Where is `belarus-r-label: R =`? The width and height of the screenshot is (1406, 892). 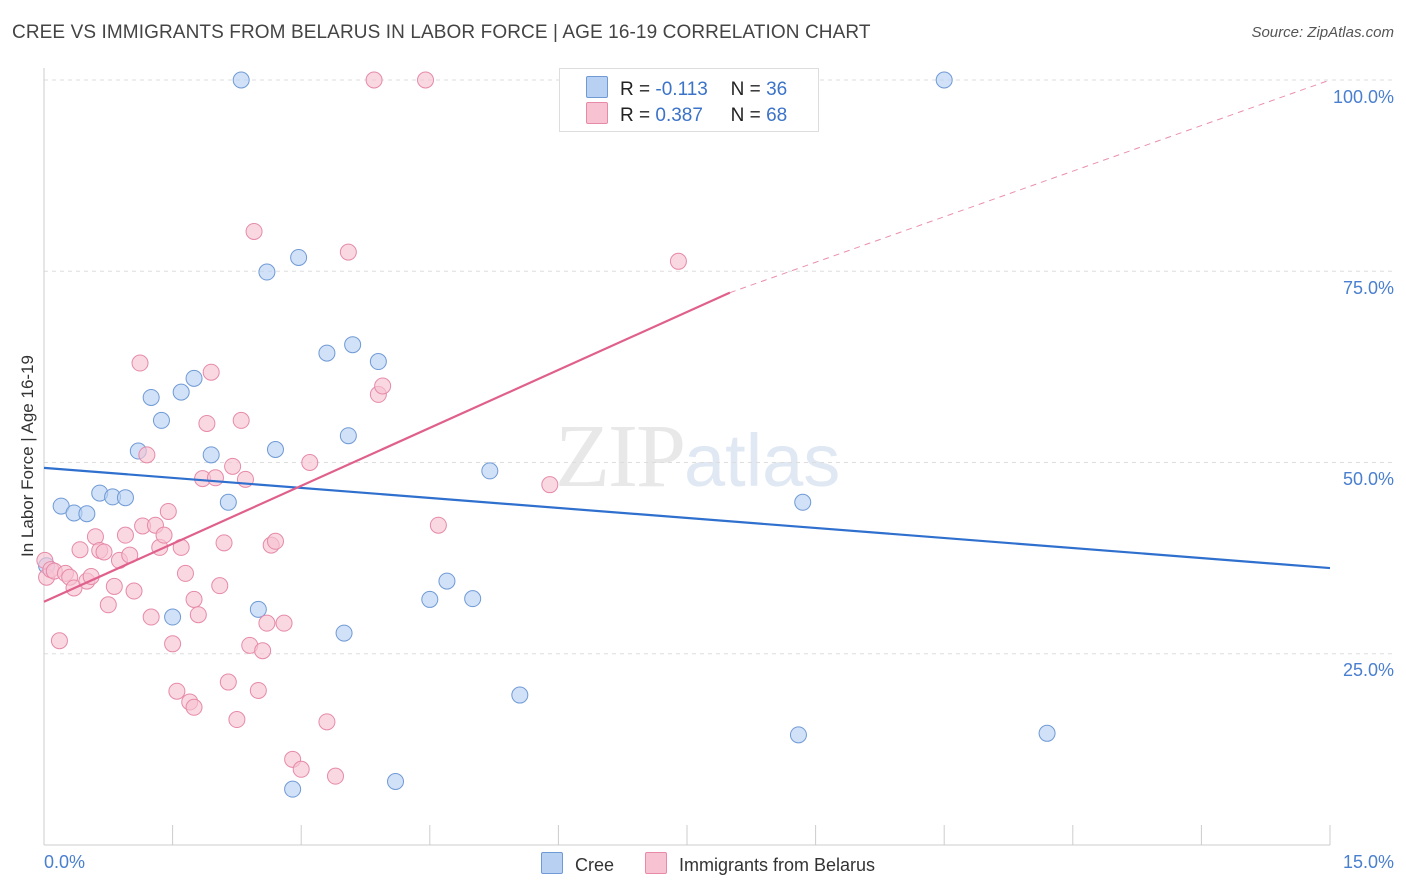
belarus-r-label: R = is located at coordinates (635, 115).